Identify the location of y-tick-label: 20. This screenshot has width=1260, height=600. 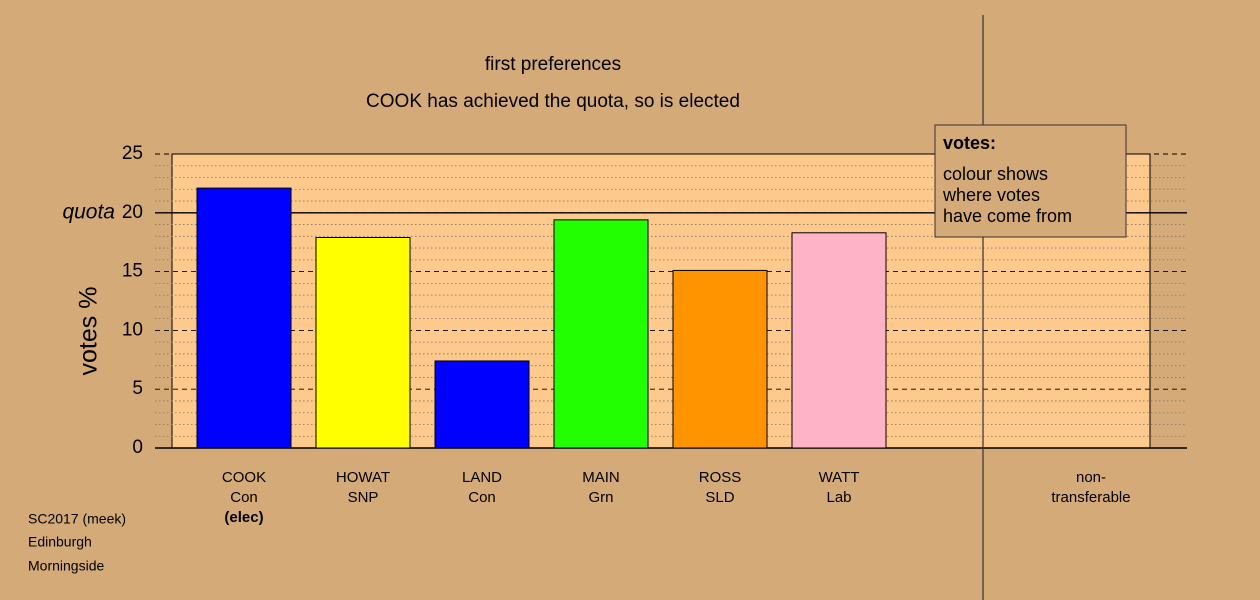
(132, 212).